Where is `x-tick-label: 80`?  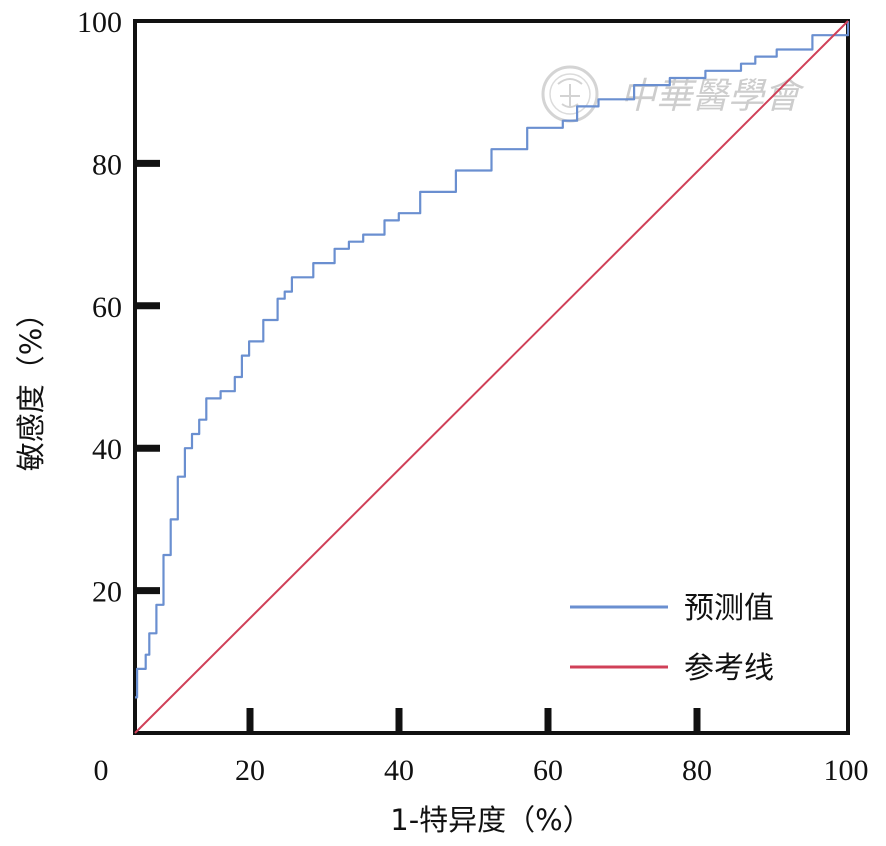
x-tick-label: 80 is located at coordinates (697, 770).